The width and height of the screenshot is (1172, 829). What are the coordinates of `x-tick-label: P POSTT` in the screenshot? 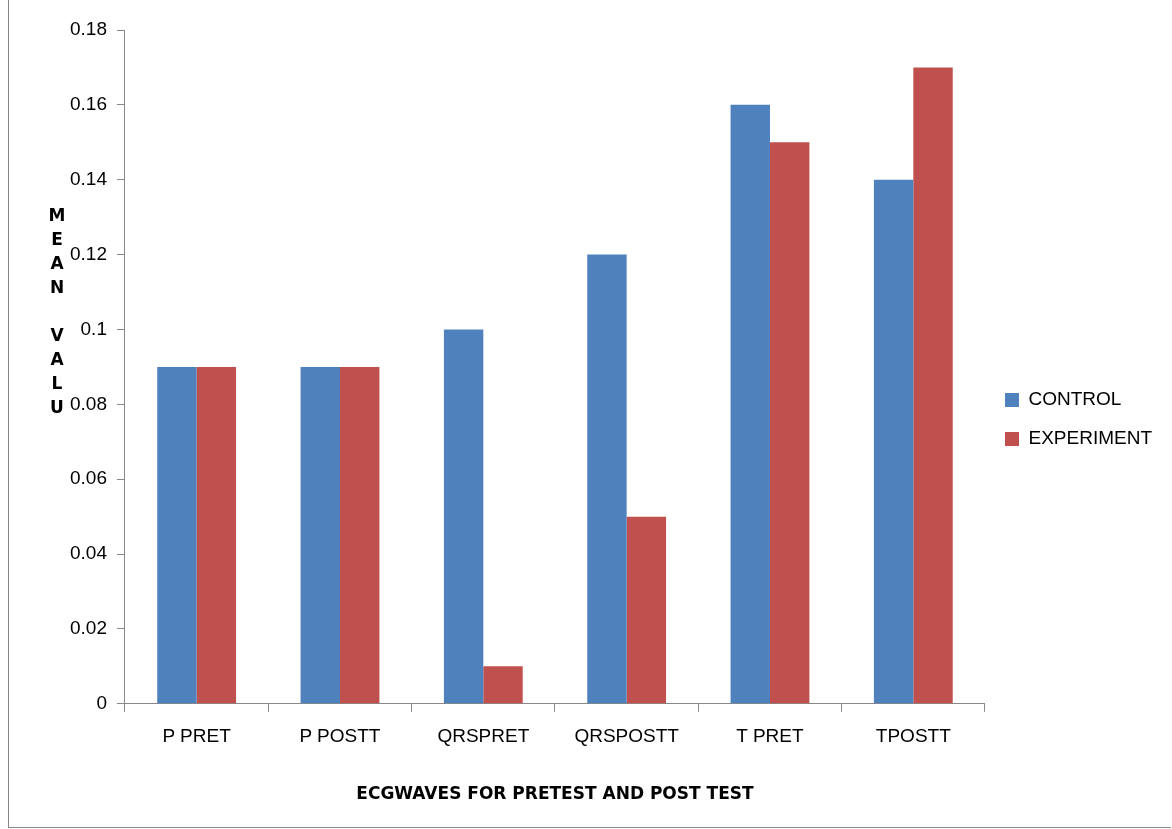 It's located at (340, 736).